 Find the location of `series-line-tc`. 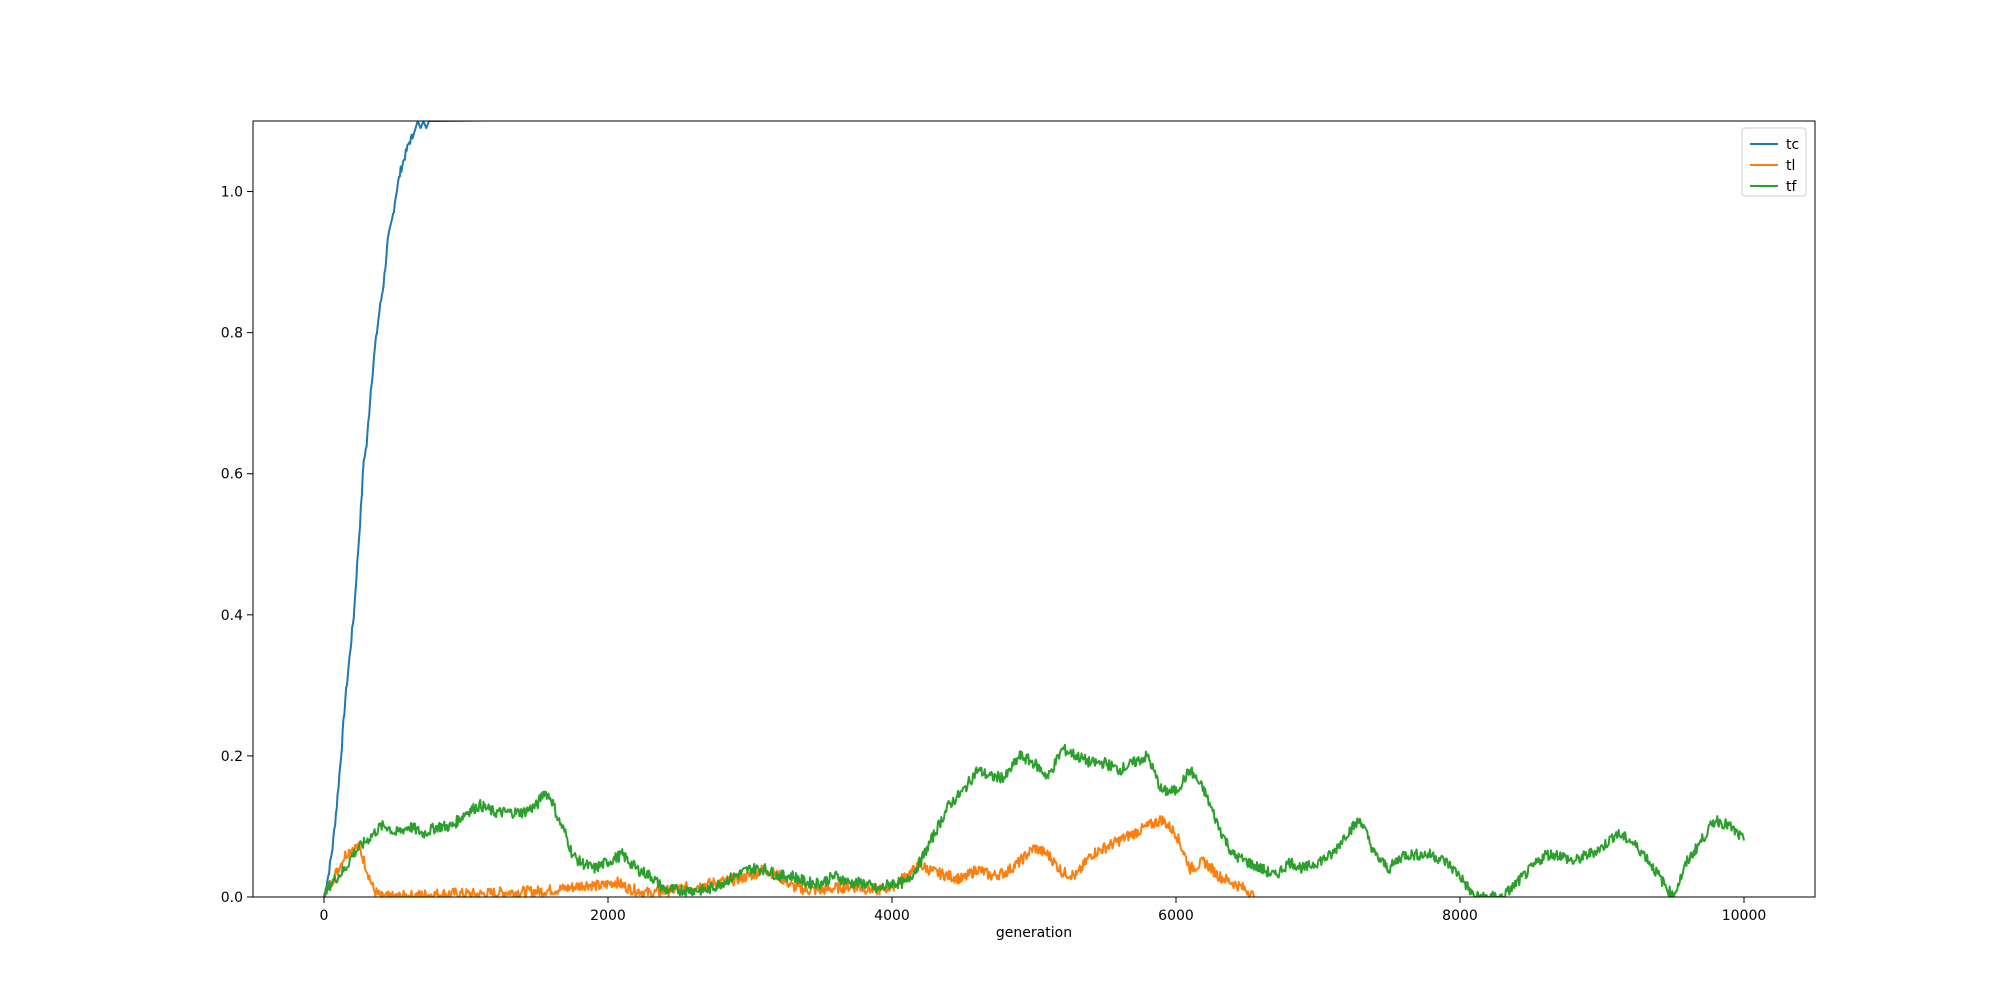

series-line-tc is located at coordinates (427, 509).